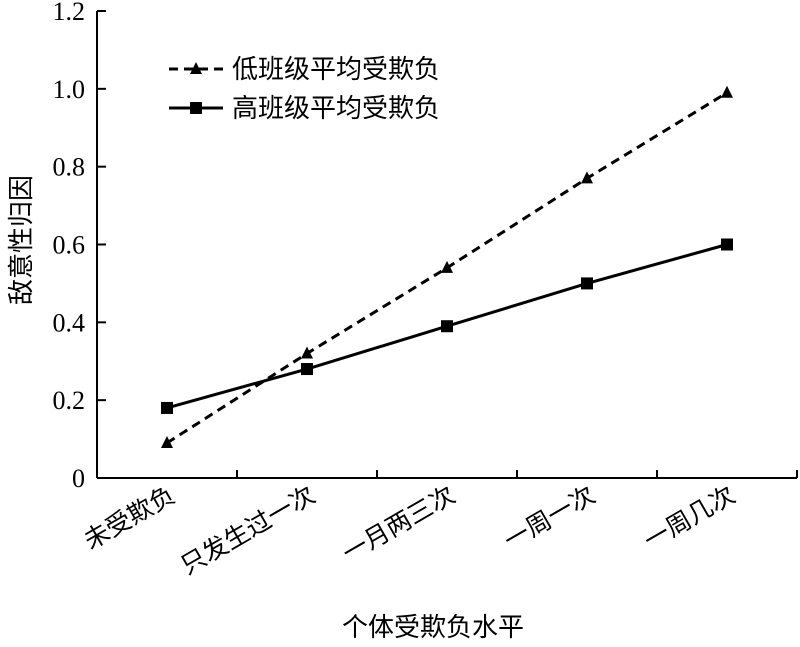  Describe the element at coordinates (433, 628) in the screenshot. I see `x-axis-title: 个体受欺负水平` at that location.